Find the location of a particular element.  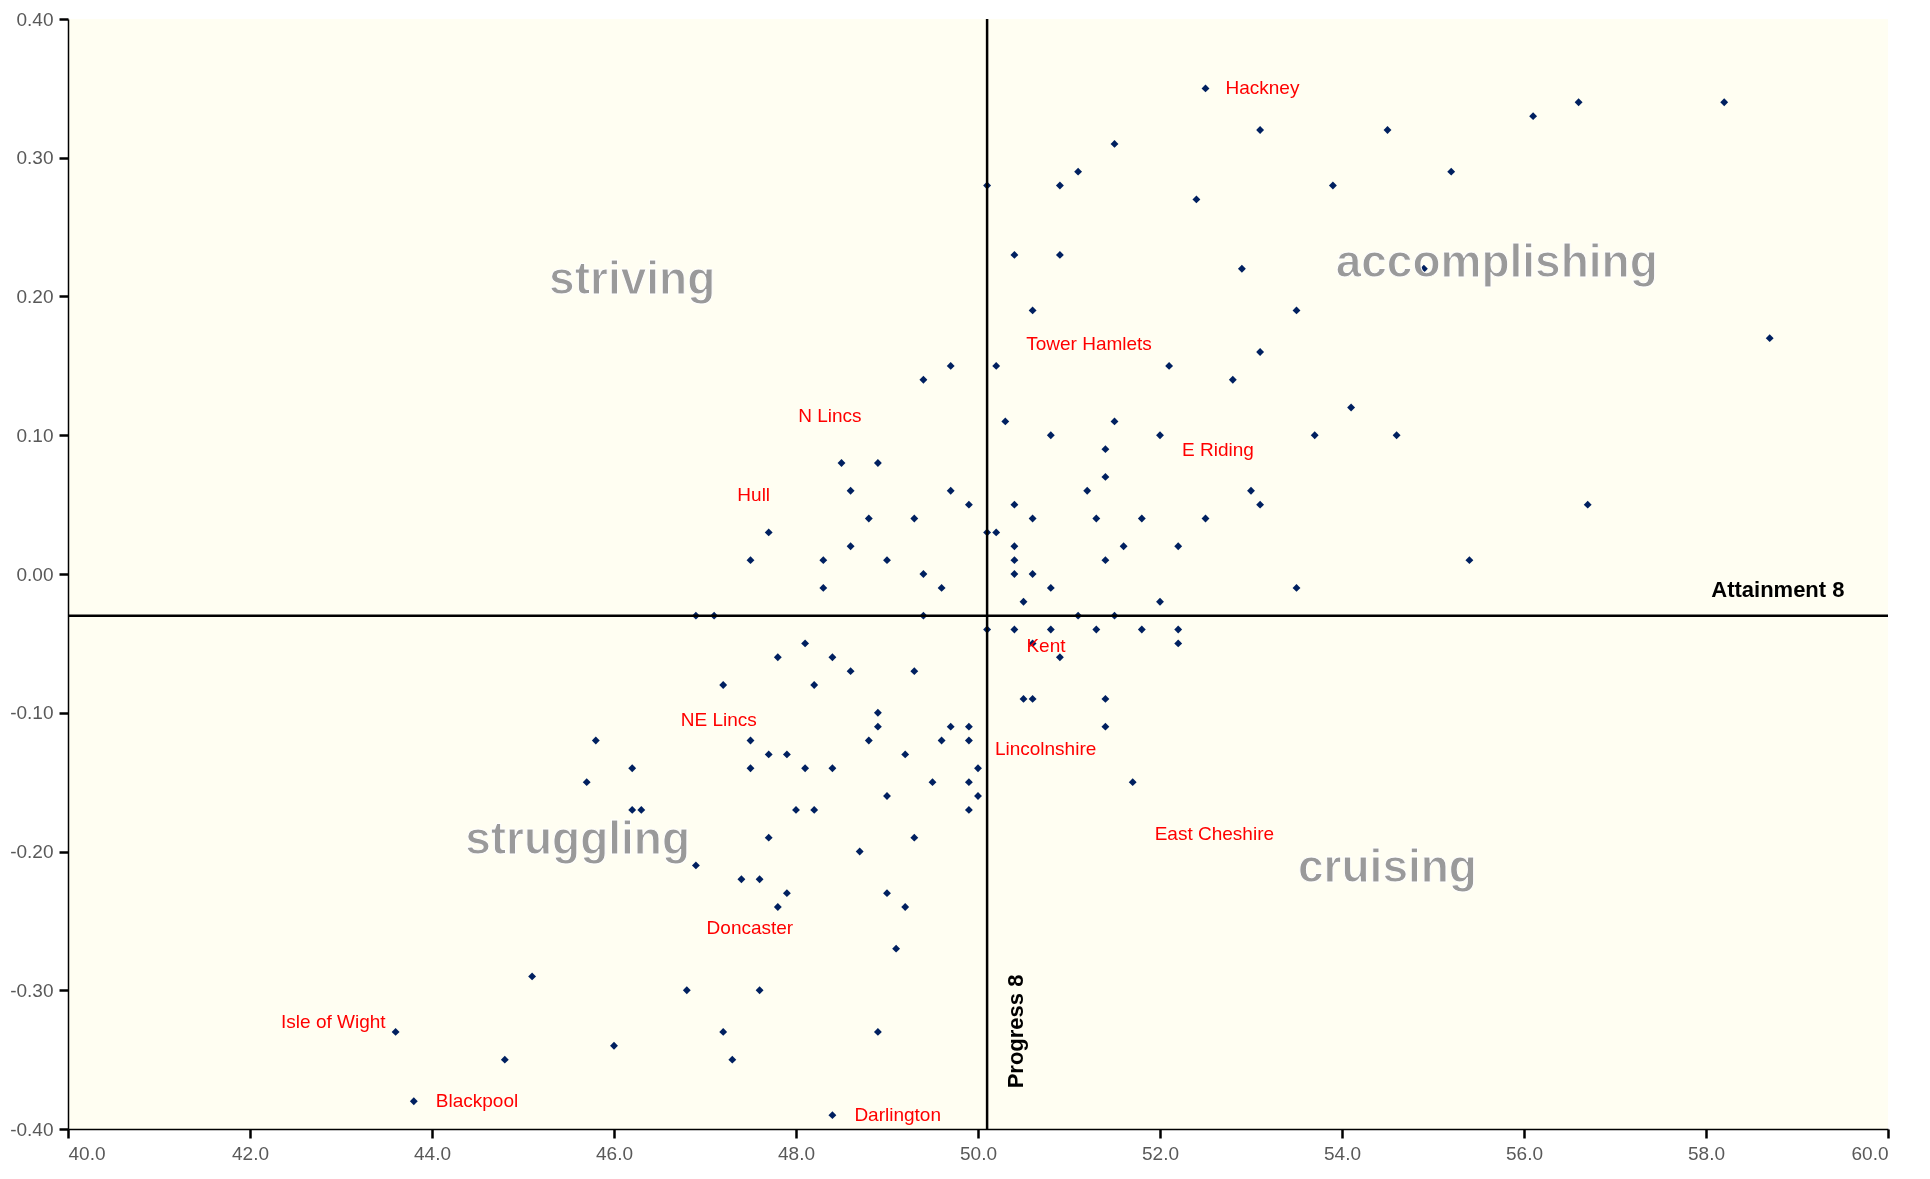

annotation: Hackney is located at coordinates (1262, 88).